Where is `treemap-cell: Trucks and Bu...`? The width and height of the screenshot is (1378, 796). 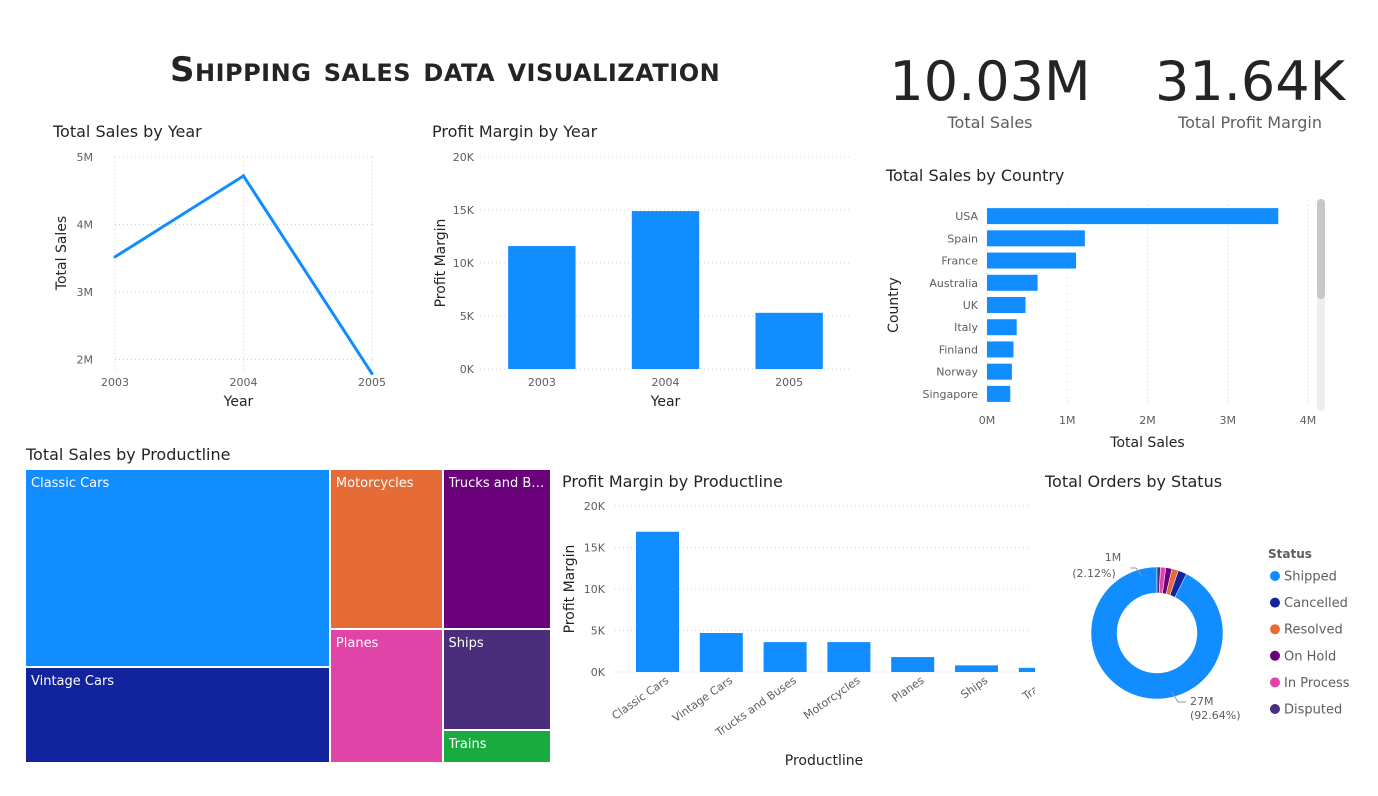
treemap-cell: Trucks and Bu... is located at coordinates (496, 549).